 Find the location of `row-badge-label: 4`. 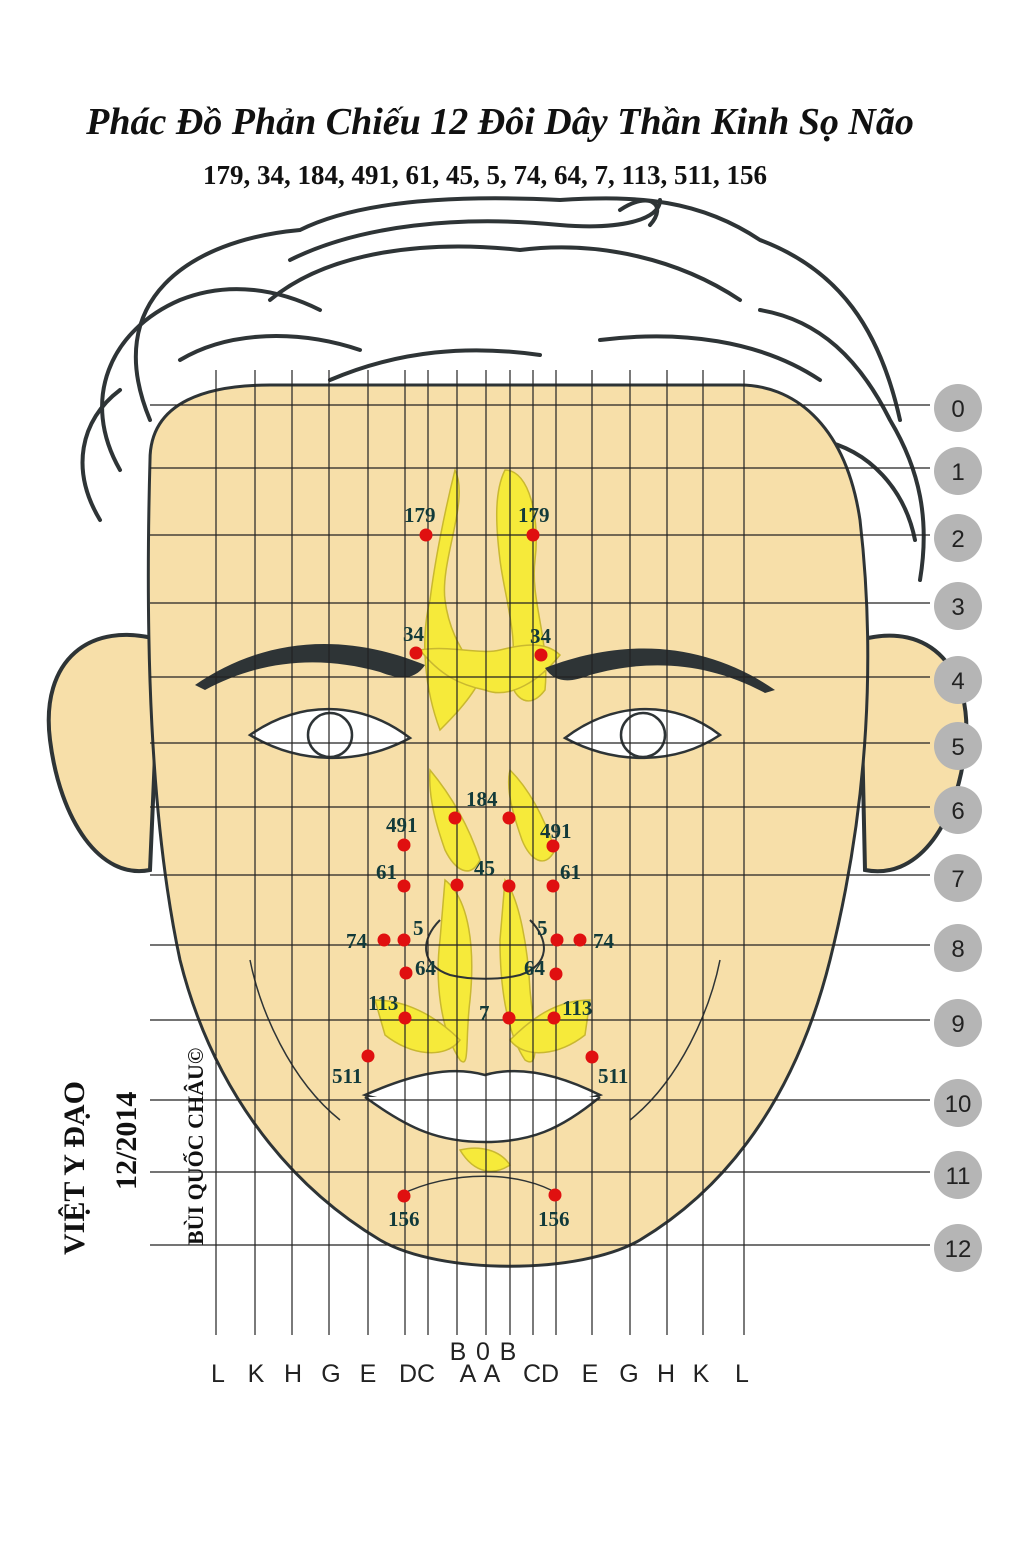

row-badge-label: 4 is located at coordinates (957, 681).